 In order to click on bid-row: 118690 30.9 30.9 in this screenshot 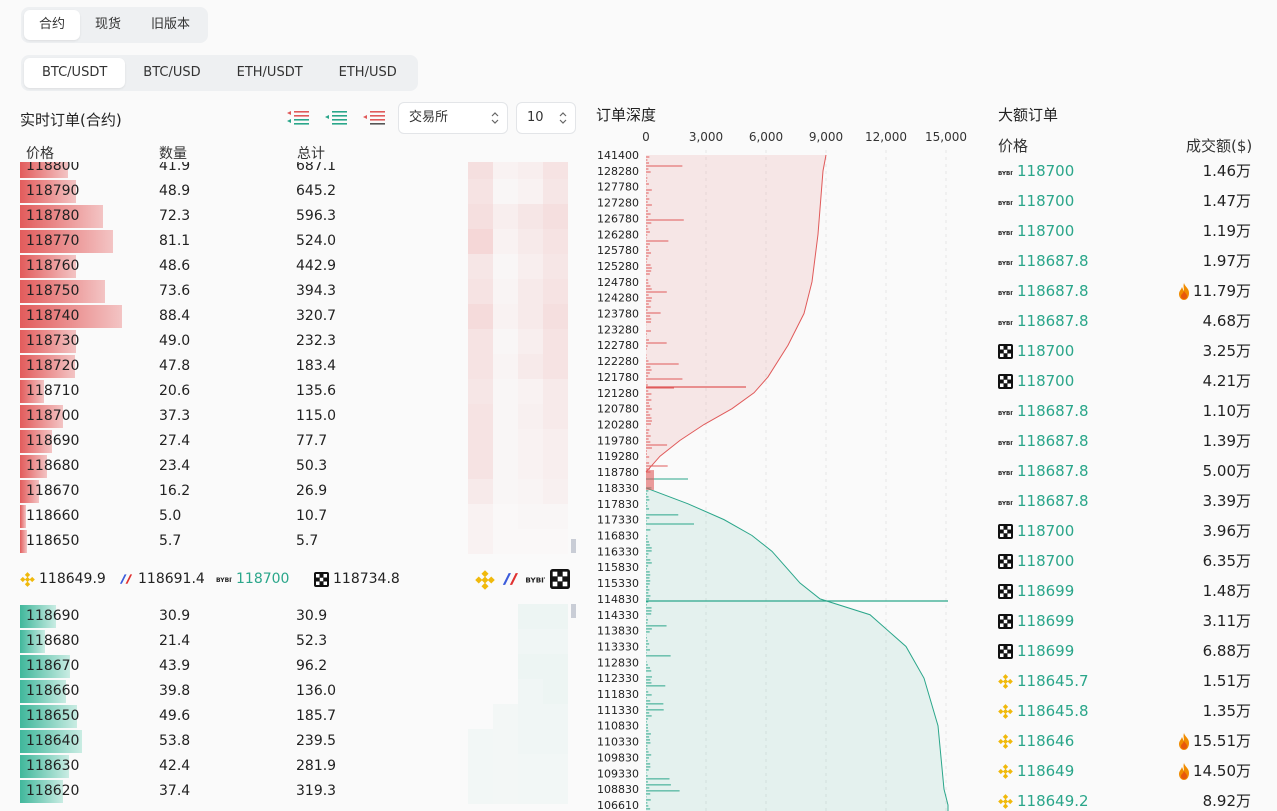, I will do `click(300, 616)`.